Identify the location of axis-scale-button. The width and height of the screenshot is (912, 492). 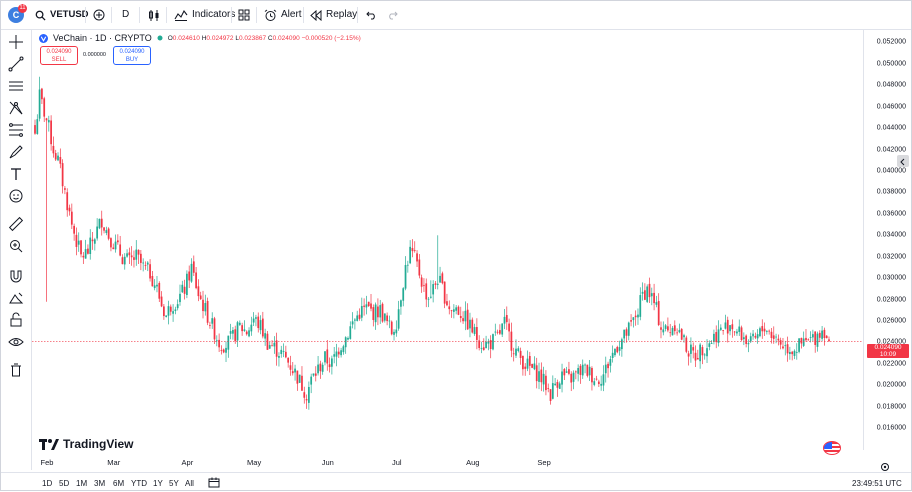
(903, 161).